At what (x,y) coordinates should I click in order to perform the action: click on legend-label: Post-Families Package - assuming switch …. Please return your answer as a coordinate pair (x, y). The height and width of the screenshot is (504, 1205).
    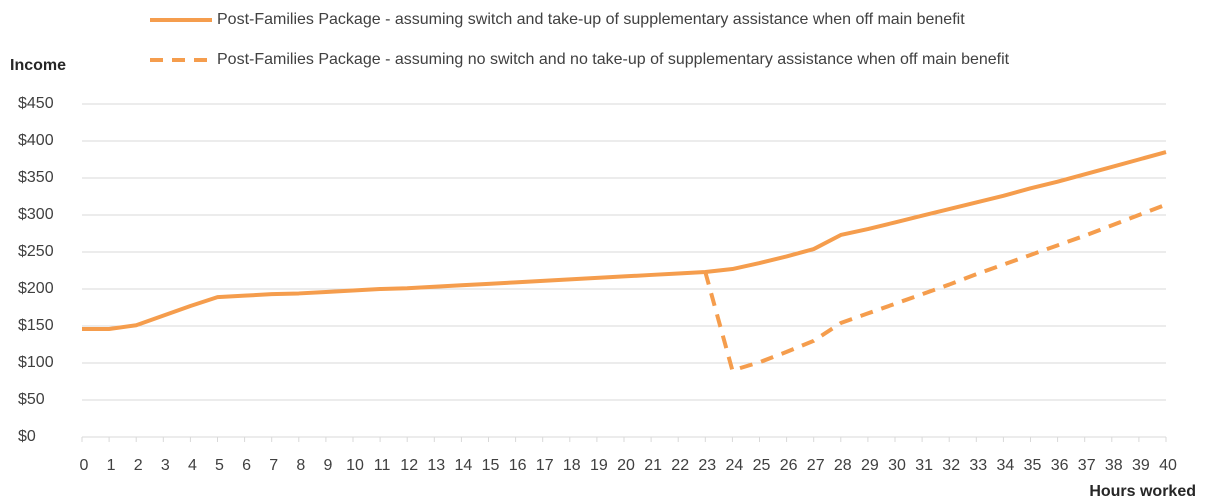
    Looking at the image, I should click on (591, 19).